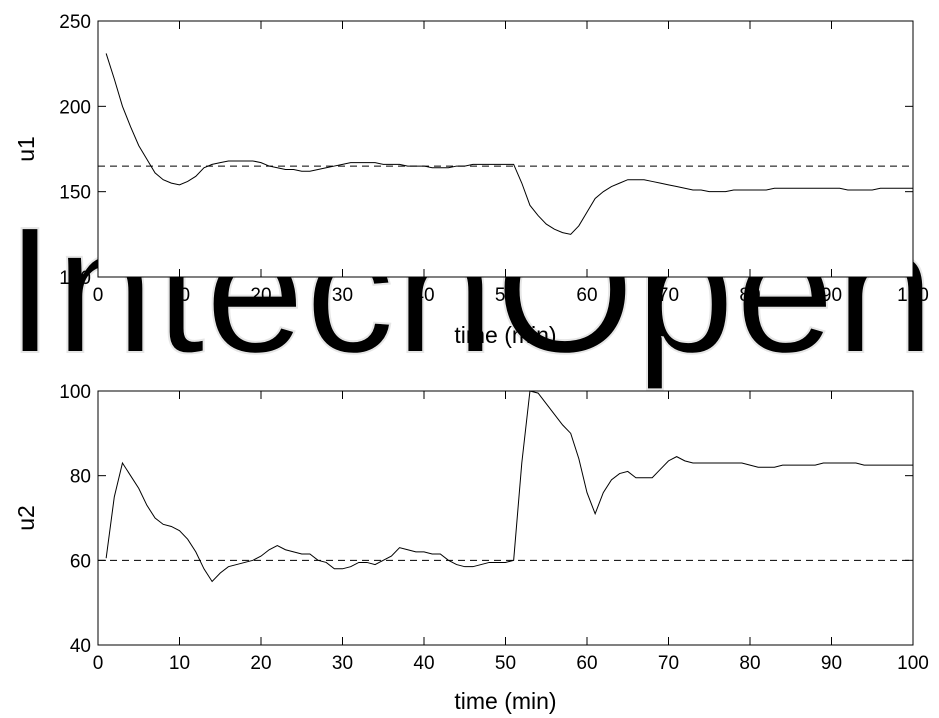 This screenshot has height=718, width=939. Describe the element at coordinates (75, 193) in the screenshot. I see `y-tick-label: 150` at that location.